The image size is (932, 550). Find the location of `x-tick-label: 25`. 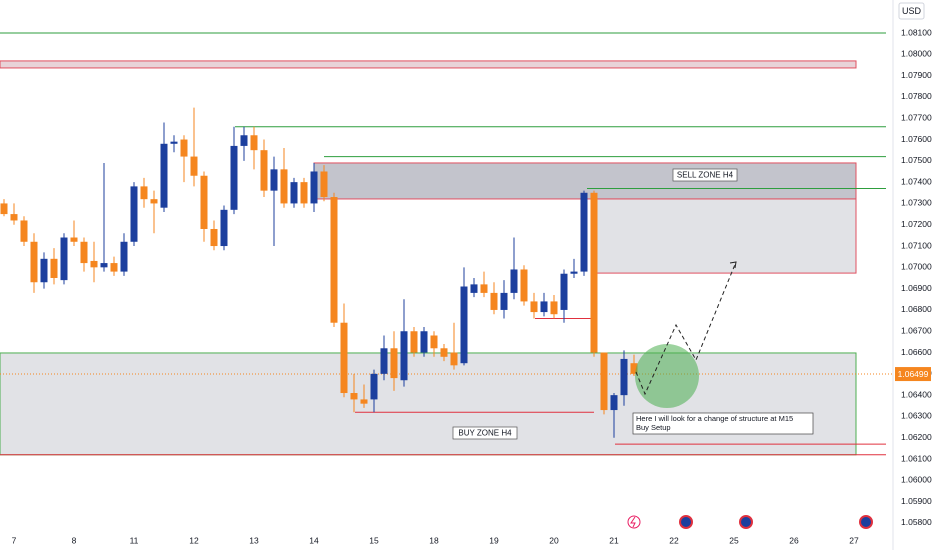

x-tick-label: 25 is located at coordinates (734, 540).